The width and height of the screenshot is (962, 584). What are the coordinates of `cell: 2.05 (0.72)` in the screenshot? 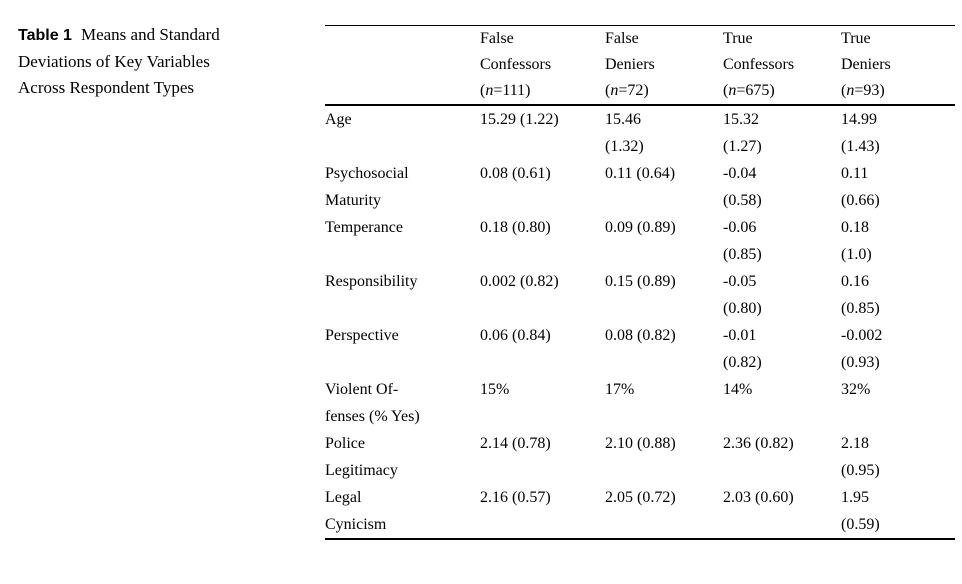 It's located at (640, 497).